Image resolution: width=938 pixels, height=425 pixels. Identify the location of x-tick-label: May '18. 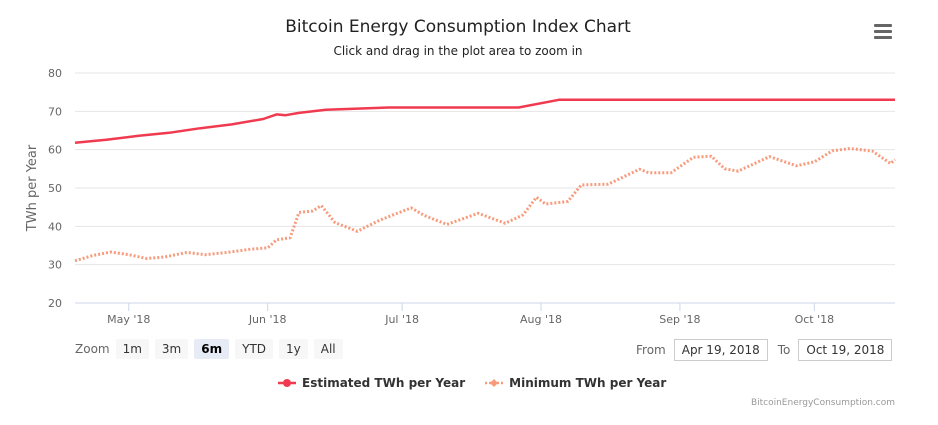
(128, 319).